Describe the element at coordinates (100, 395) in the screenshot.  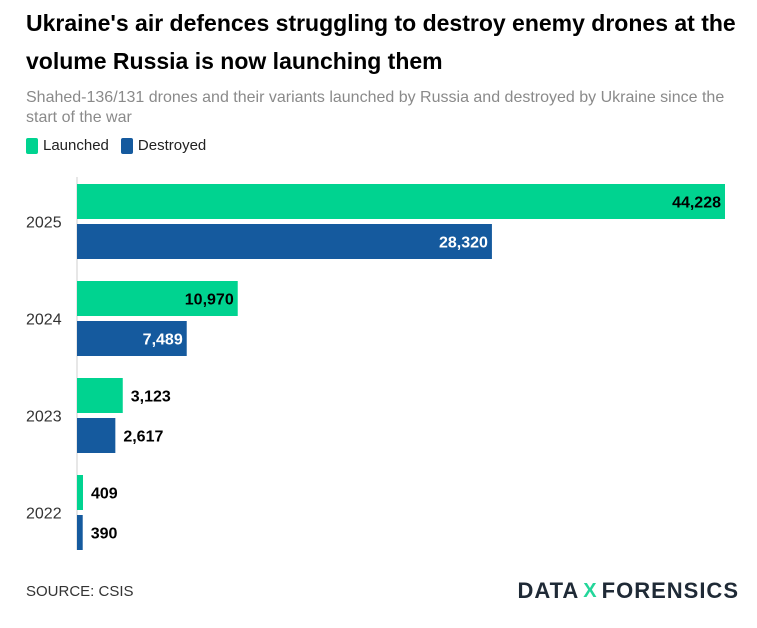
I see `bar-launched-2023` at that location.